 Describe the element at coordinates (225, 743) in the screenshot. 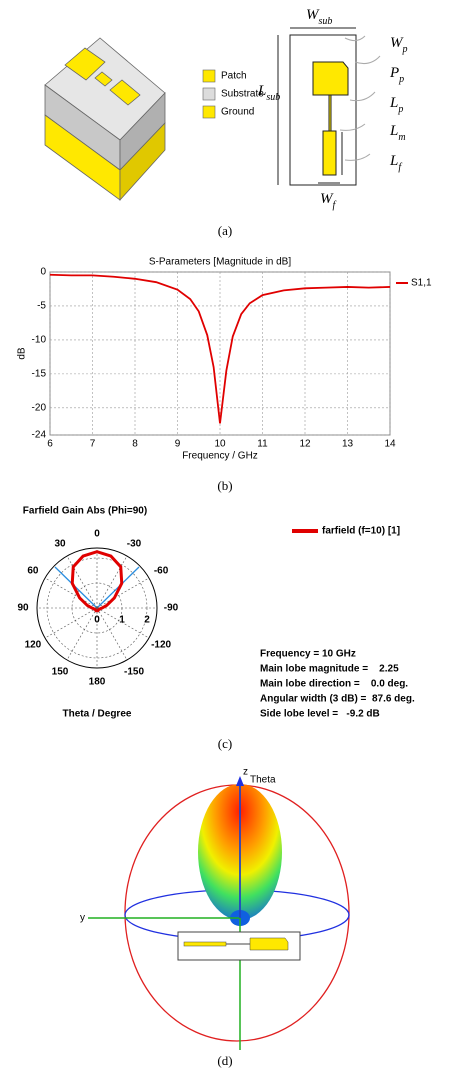

I see `caption: (c)` at that location.